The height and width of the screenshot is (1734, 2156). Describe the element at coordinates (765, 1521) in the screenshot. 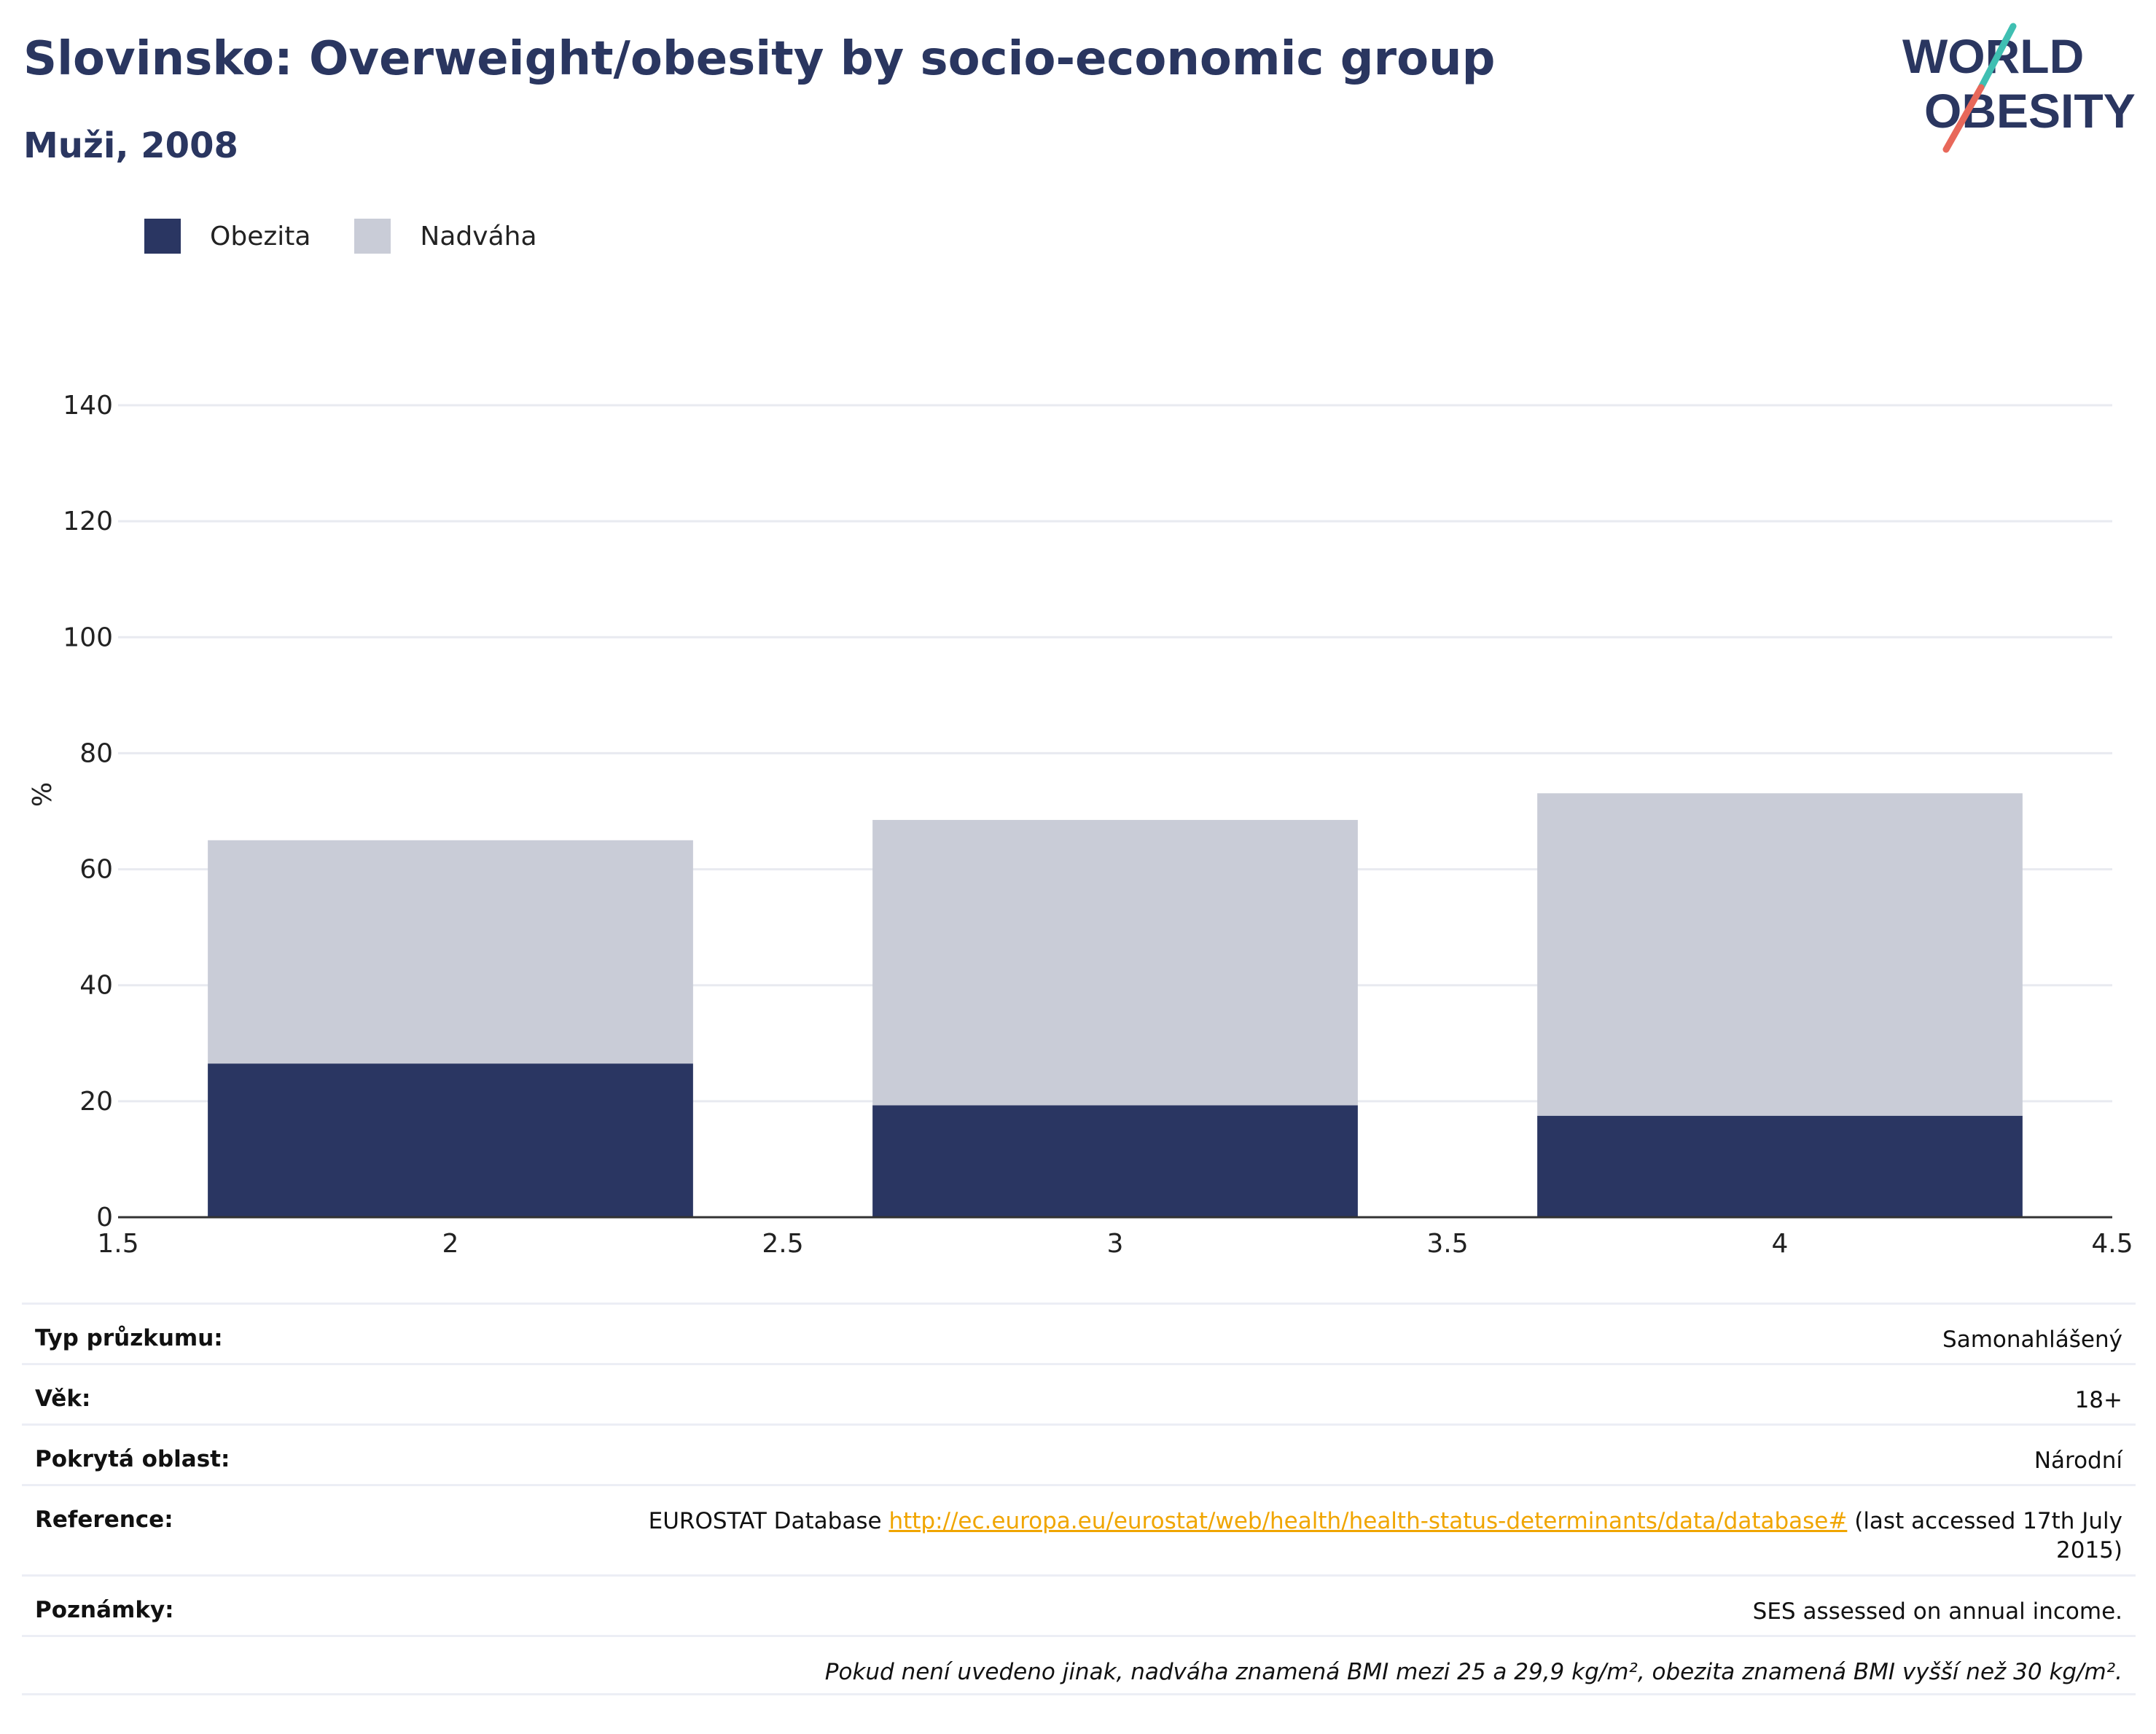

I see `reference-source: EUROSTAT Database` at that location.